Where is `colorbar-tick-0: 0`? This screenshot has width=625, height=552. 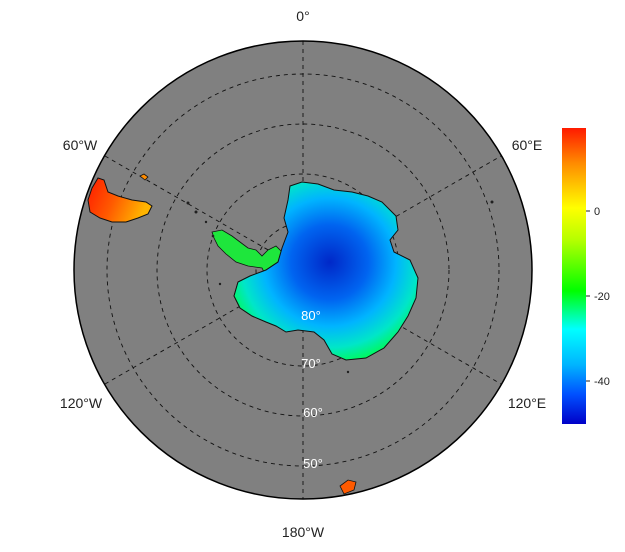 colorbar-tick-0: 0 is located at coordinates (597, 212).